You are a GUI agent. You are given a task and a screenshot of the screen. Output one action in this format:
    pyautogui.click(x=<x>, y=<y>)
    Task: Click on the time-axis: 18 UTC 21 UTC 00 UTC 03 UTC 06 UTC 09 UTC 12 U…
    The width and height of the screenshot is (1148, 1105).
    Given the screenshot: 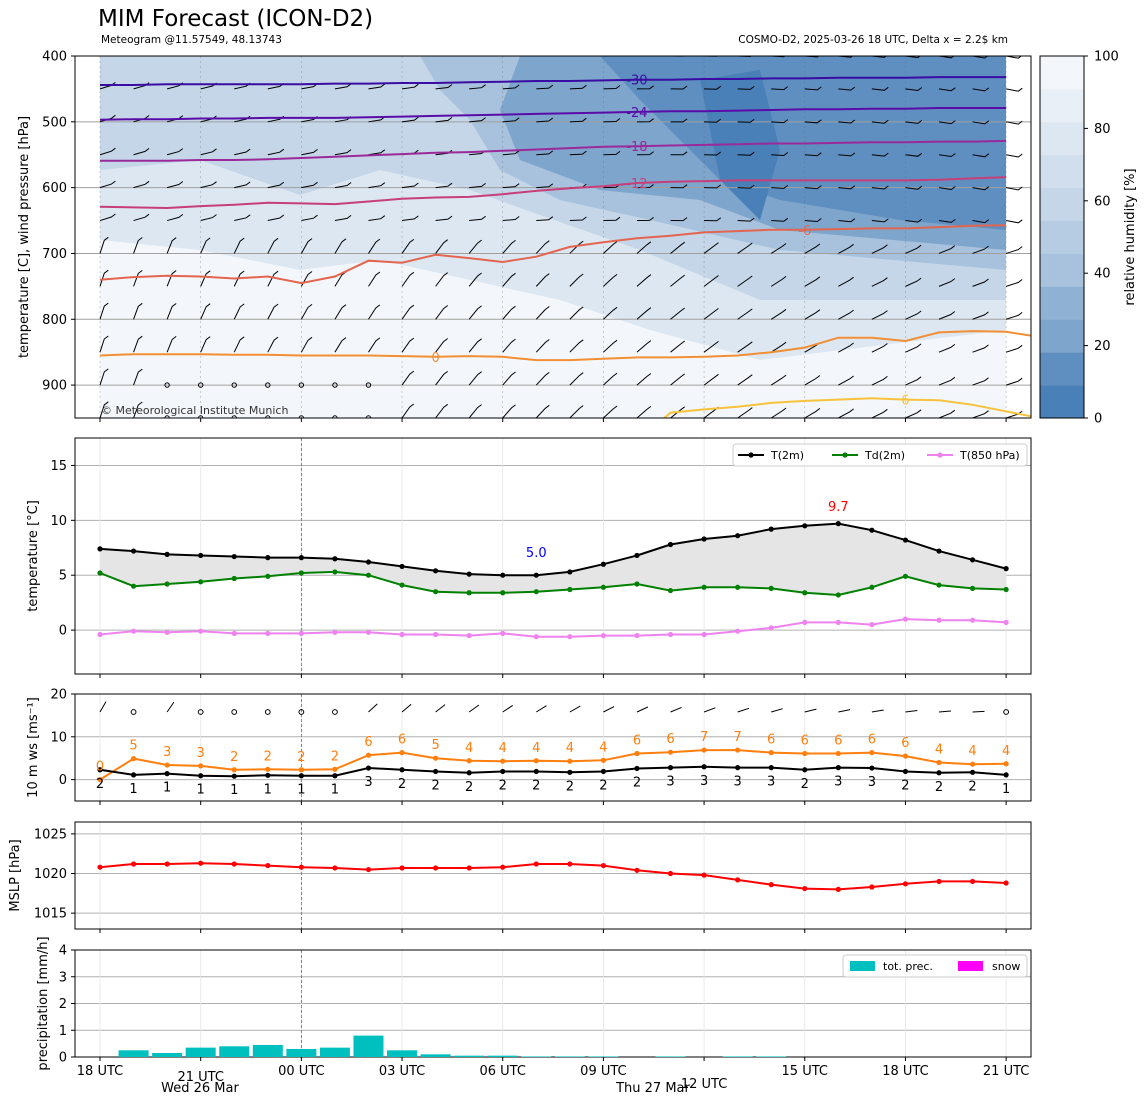 What is the action you would take?
    pyautogui.click(x=553, y=1080)
    